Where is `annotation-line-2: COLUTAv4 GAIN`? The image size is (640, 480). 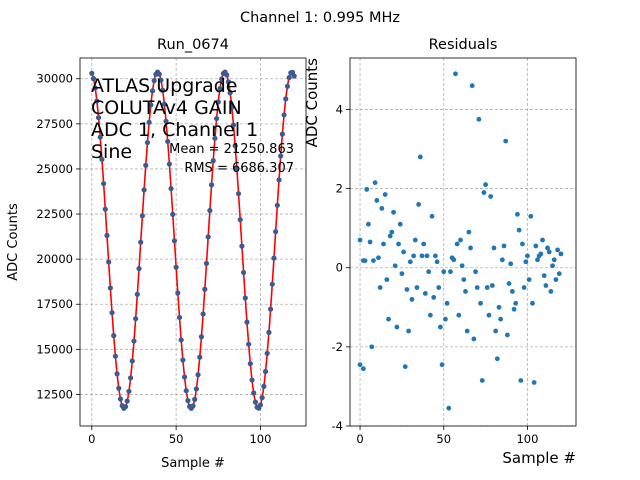
annotation-line-2: COLUTAv4 GAIN is located at coordinates (166, 108).